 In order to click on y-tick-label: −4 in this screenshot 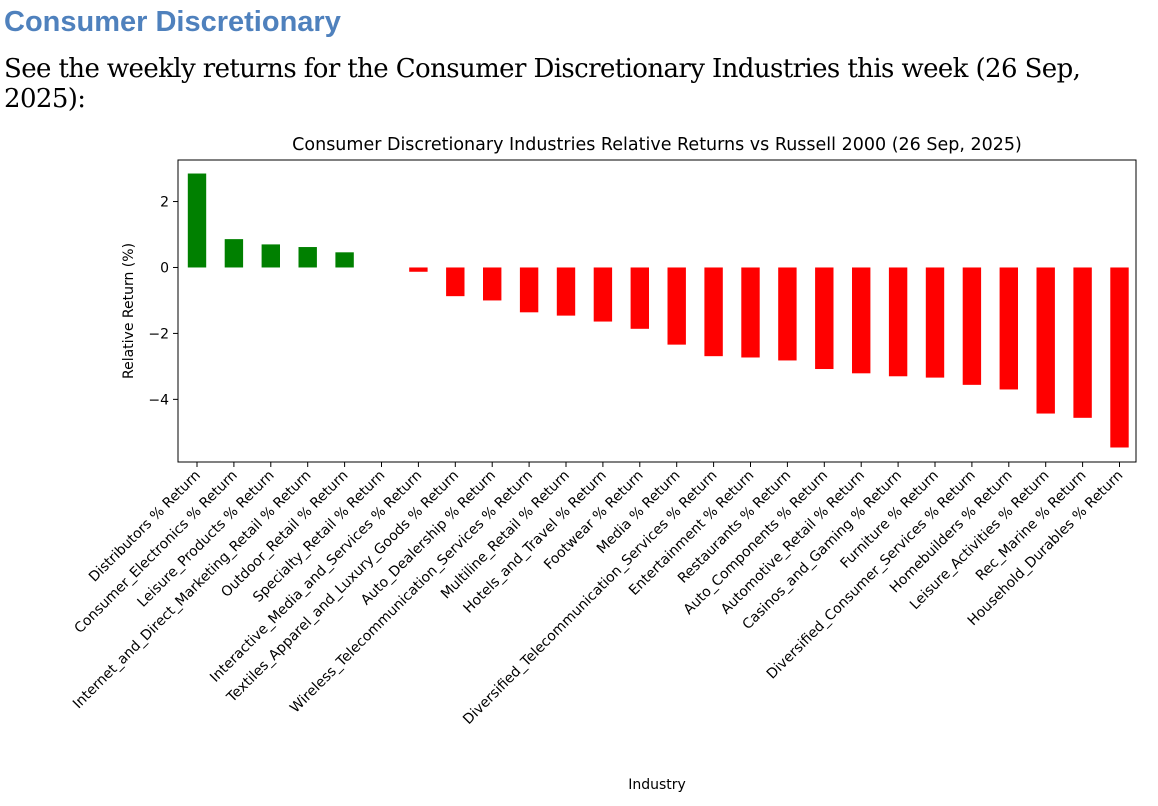, I will do `click(158, 400)`.